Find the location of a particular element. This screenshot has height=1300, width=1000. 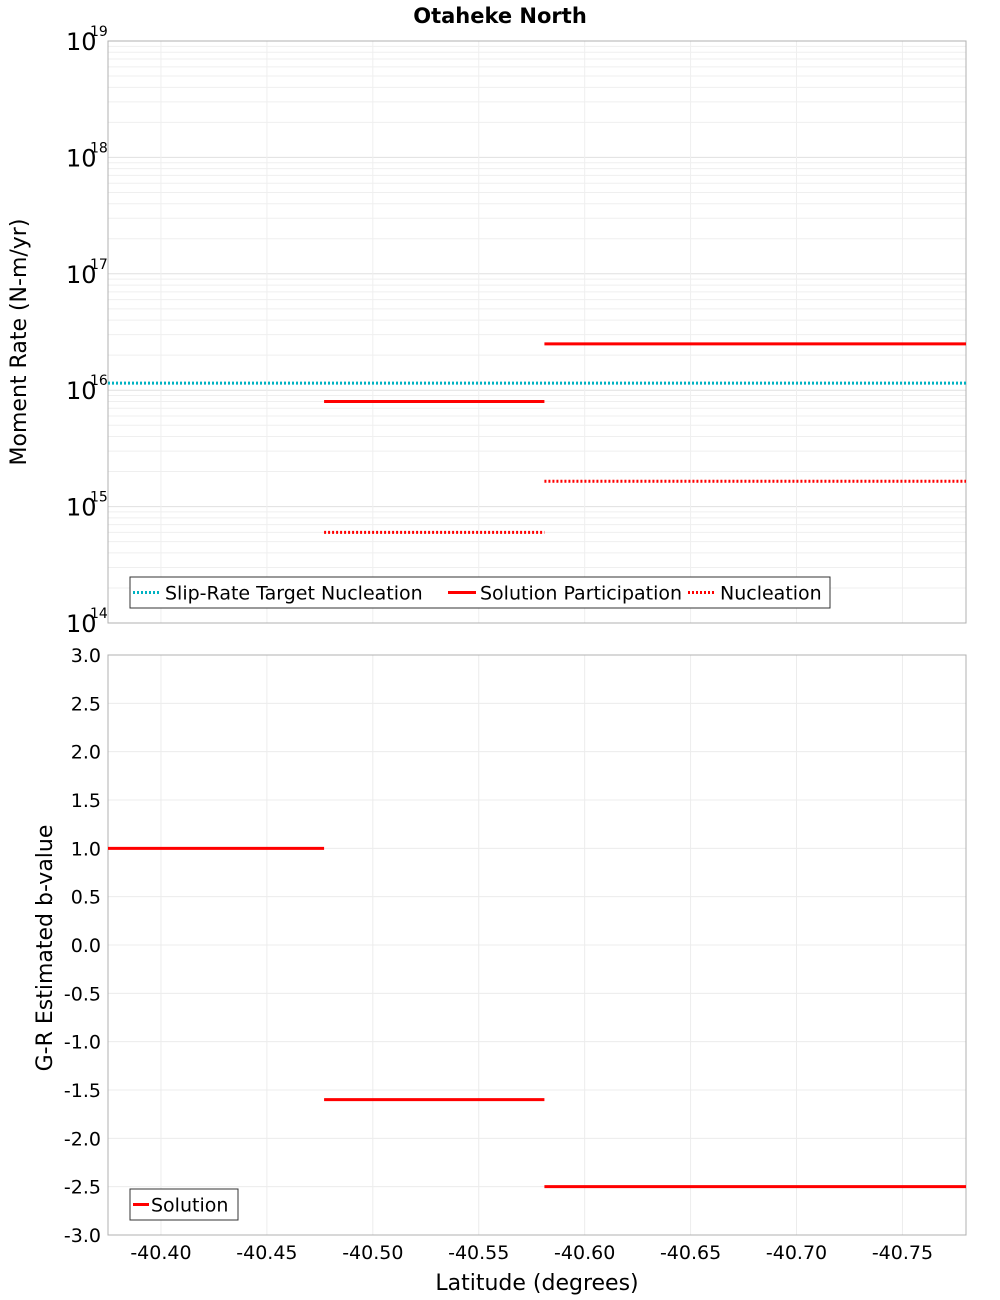

x-tick-label: -40.45 is located at coordinates (266, 1253).